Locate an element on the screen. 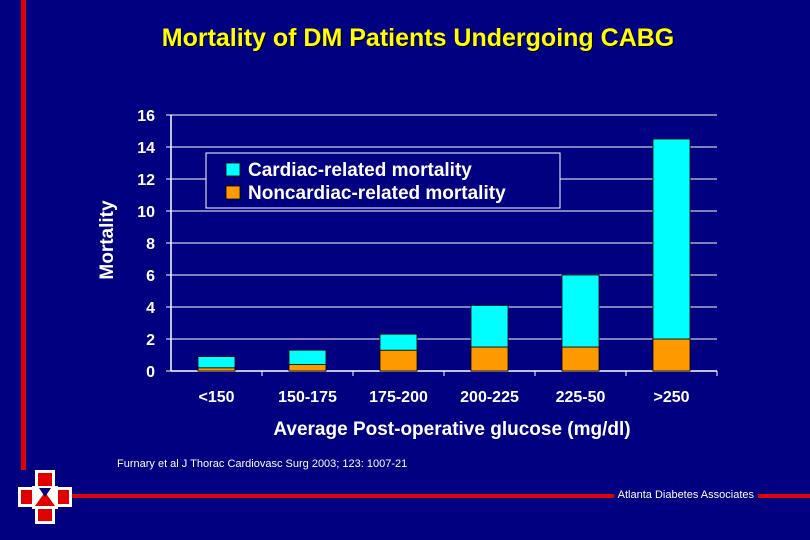  x-axis-label: Average Post-operative glucose (mg/dl) is located at coordinates (451, 429).